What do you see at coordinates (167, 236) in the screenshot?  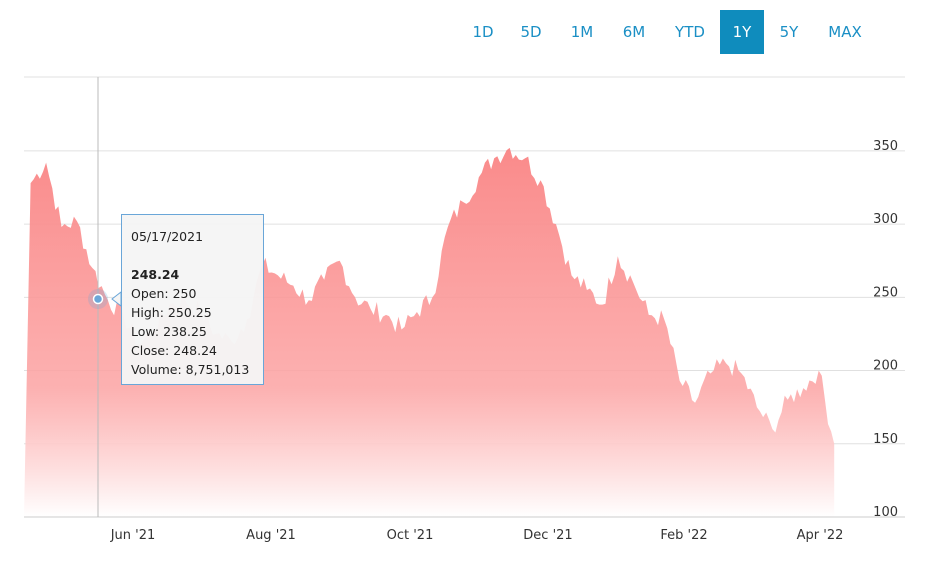 I see `tooltip-date: 05/17/2021` at bounding box center [167, 236].